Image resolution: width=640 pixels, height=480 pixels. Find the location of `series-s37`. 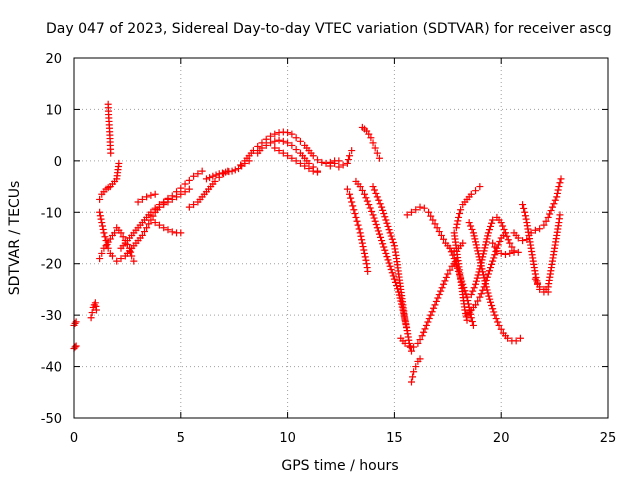

series-s37 is located at coordinates (546, 206).